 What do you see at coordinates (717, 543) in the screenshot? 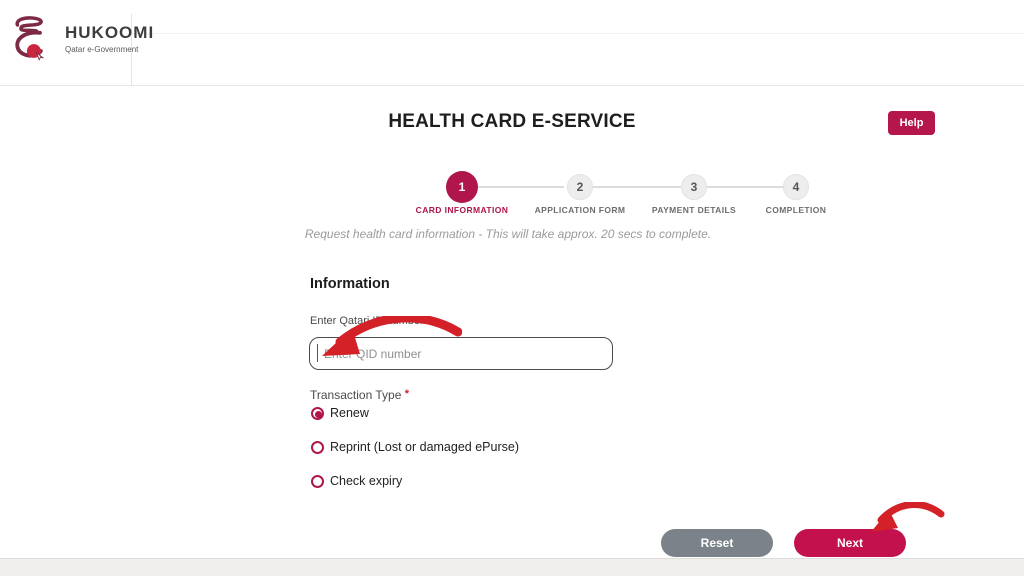
I see `reset-button: Reset` at bounding box center [717, 543].